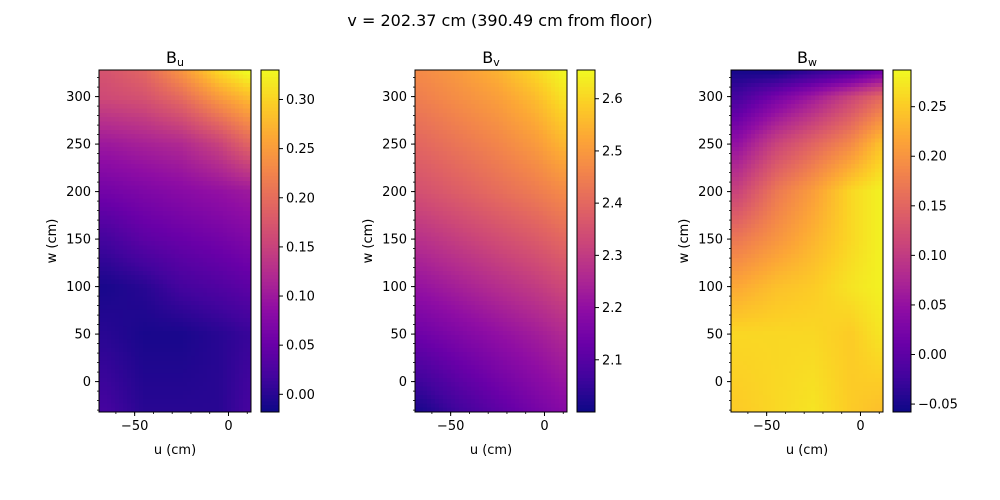 Image resolution: width=1000 pixels, height=500 pixels. Describe the element at coordinates (270, 260) in the screenshot. I see `colorbar-segment` at that location.